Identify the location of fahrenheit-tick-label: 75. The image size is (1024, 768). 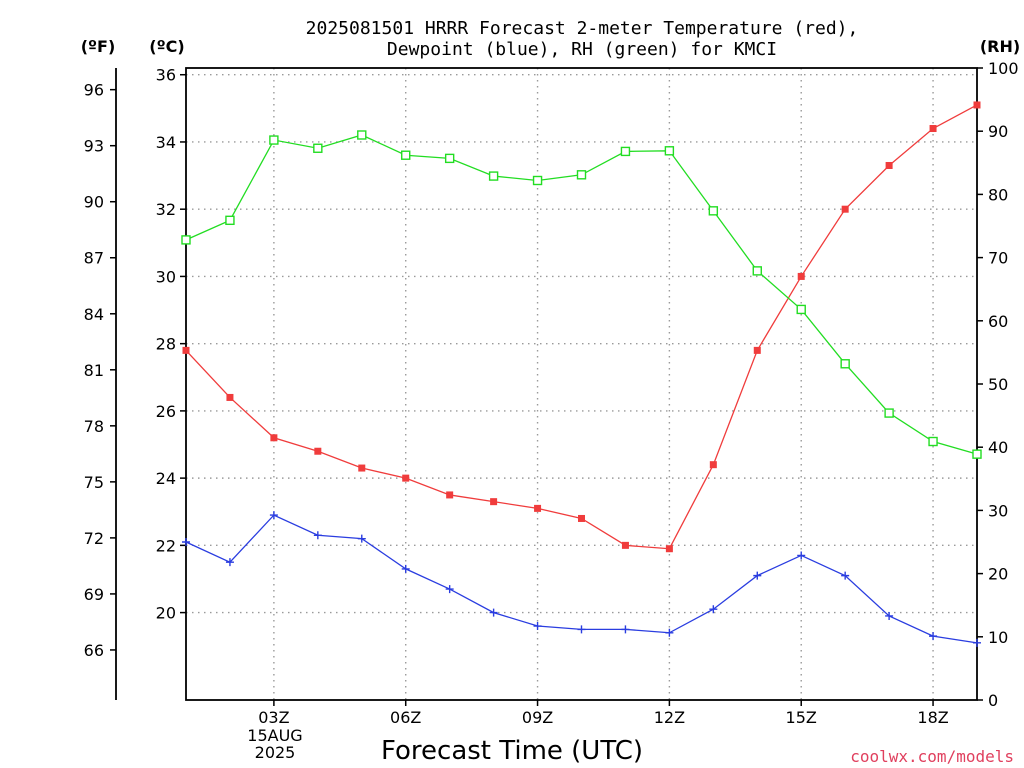
(94, 482).